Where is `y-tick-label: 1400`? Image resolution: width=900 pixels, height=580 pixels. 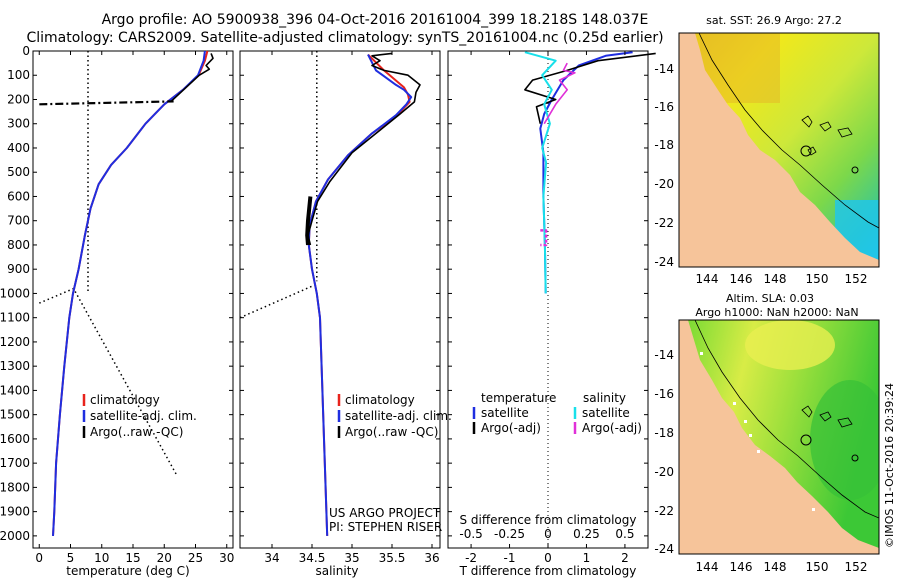
y-tick-label: 1400 is located at coordinates (15, 390).